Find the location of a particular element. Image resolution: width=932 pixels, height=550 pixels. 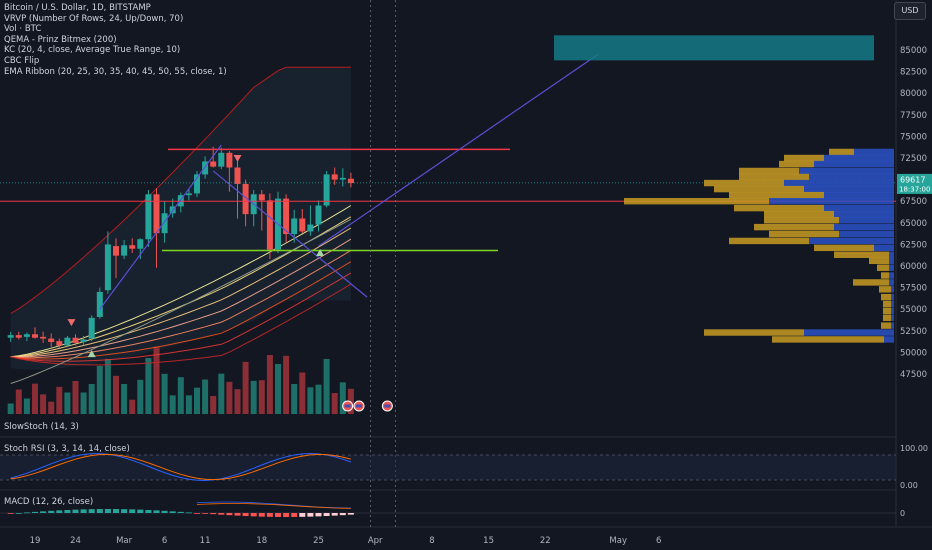

time-tick-label: Mar is located at coordinates (124, 541).